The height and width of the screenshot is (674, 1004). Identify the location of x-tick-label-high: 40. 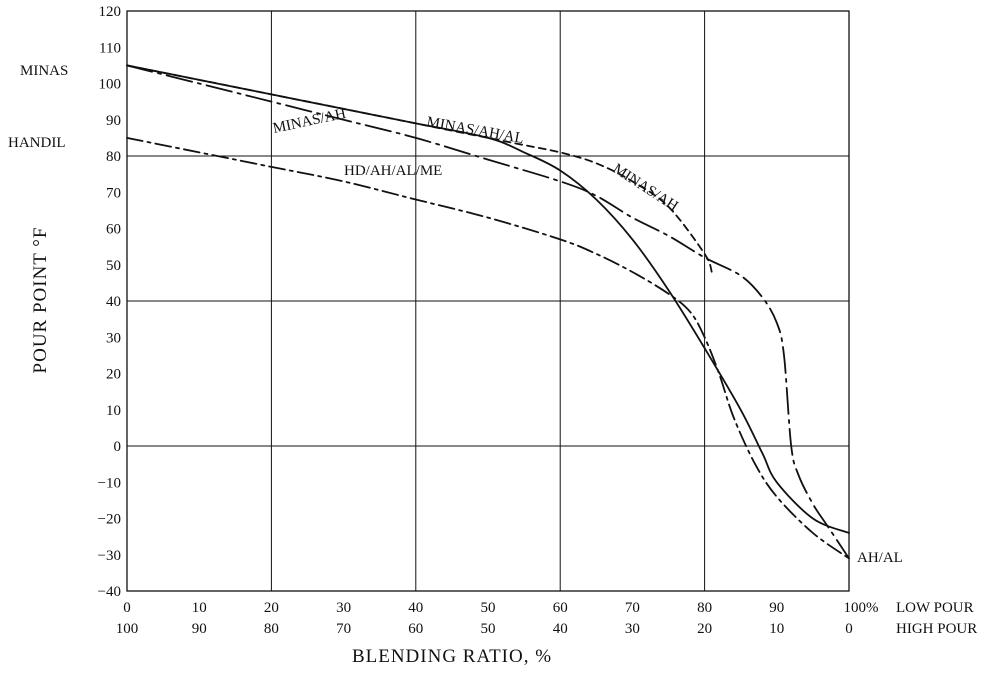
(560, 629).